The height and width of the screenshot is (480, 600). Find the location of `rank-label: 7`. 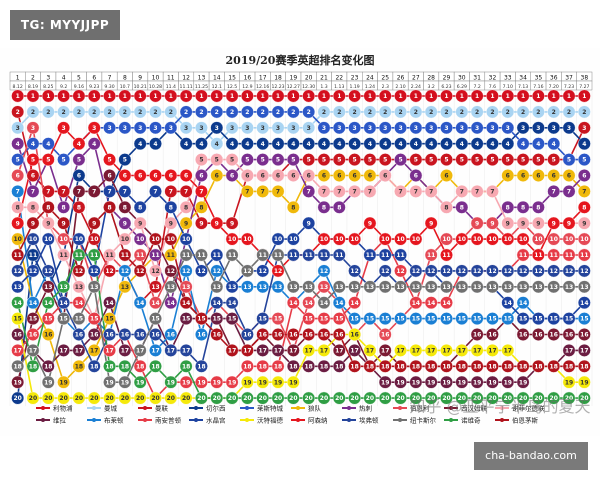

rank-label: 7 is located at coordinates (431, 192).